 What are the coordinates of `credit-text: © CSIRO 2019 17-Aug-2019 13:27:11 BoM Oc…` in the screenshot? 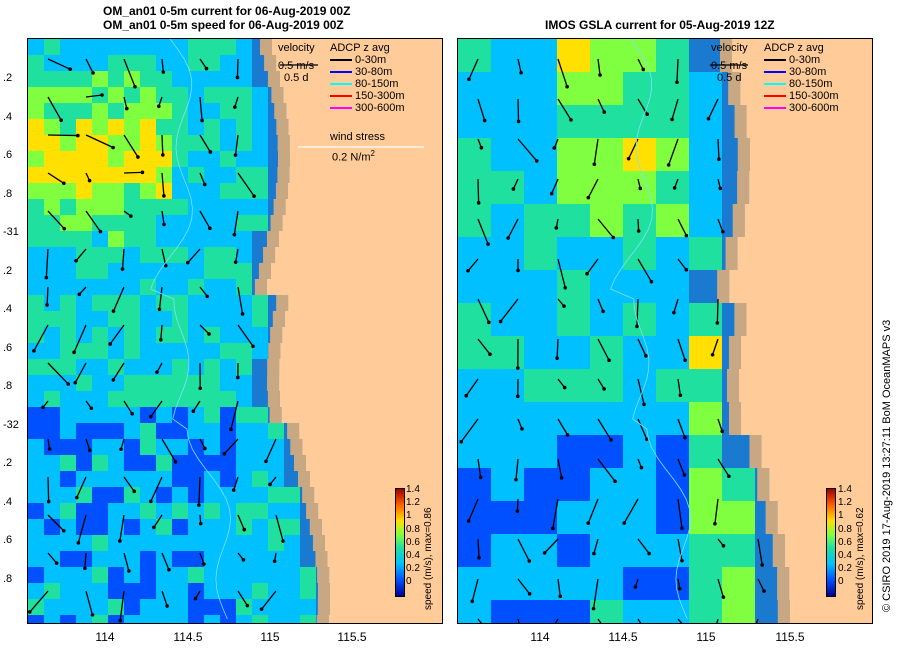 It's located at (887, 465).